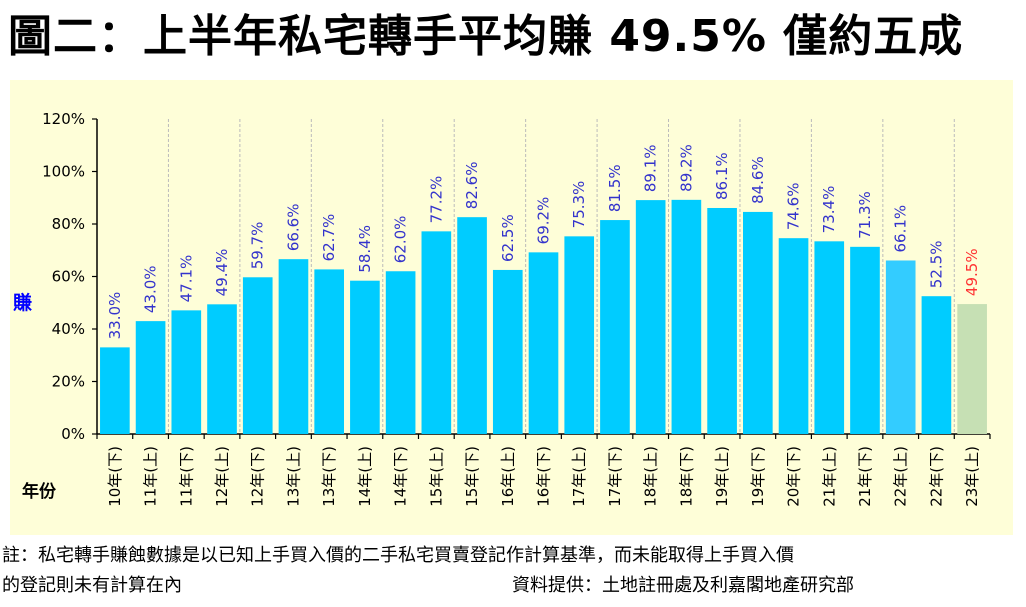 The height and width of the screenshot is (607, 1026). I want to click on x-axis-label: 年份, so click(39, 491).